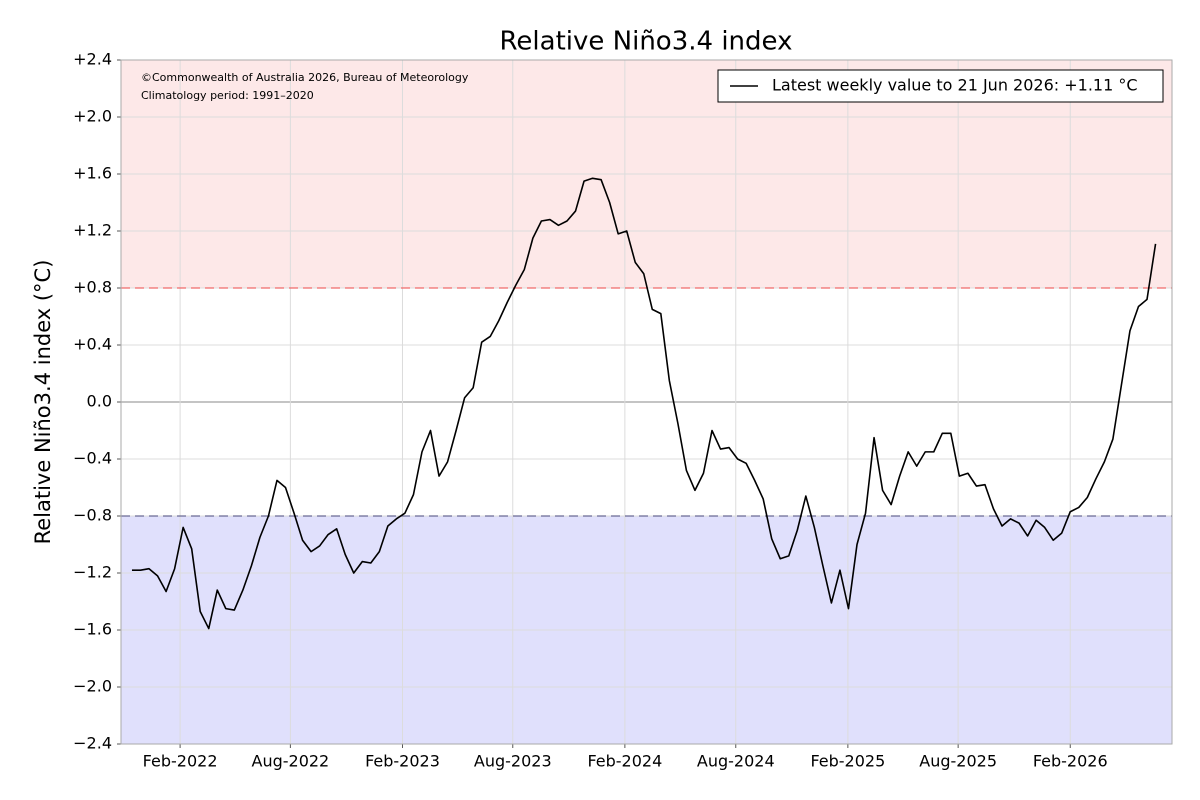 The width and height of the screenshot is (1200, 800). I want to click on y-tick-label: +2.4, so click(92, 59).